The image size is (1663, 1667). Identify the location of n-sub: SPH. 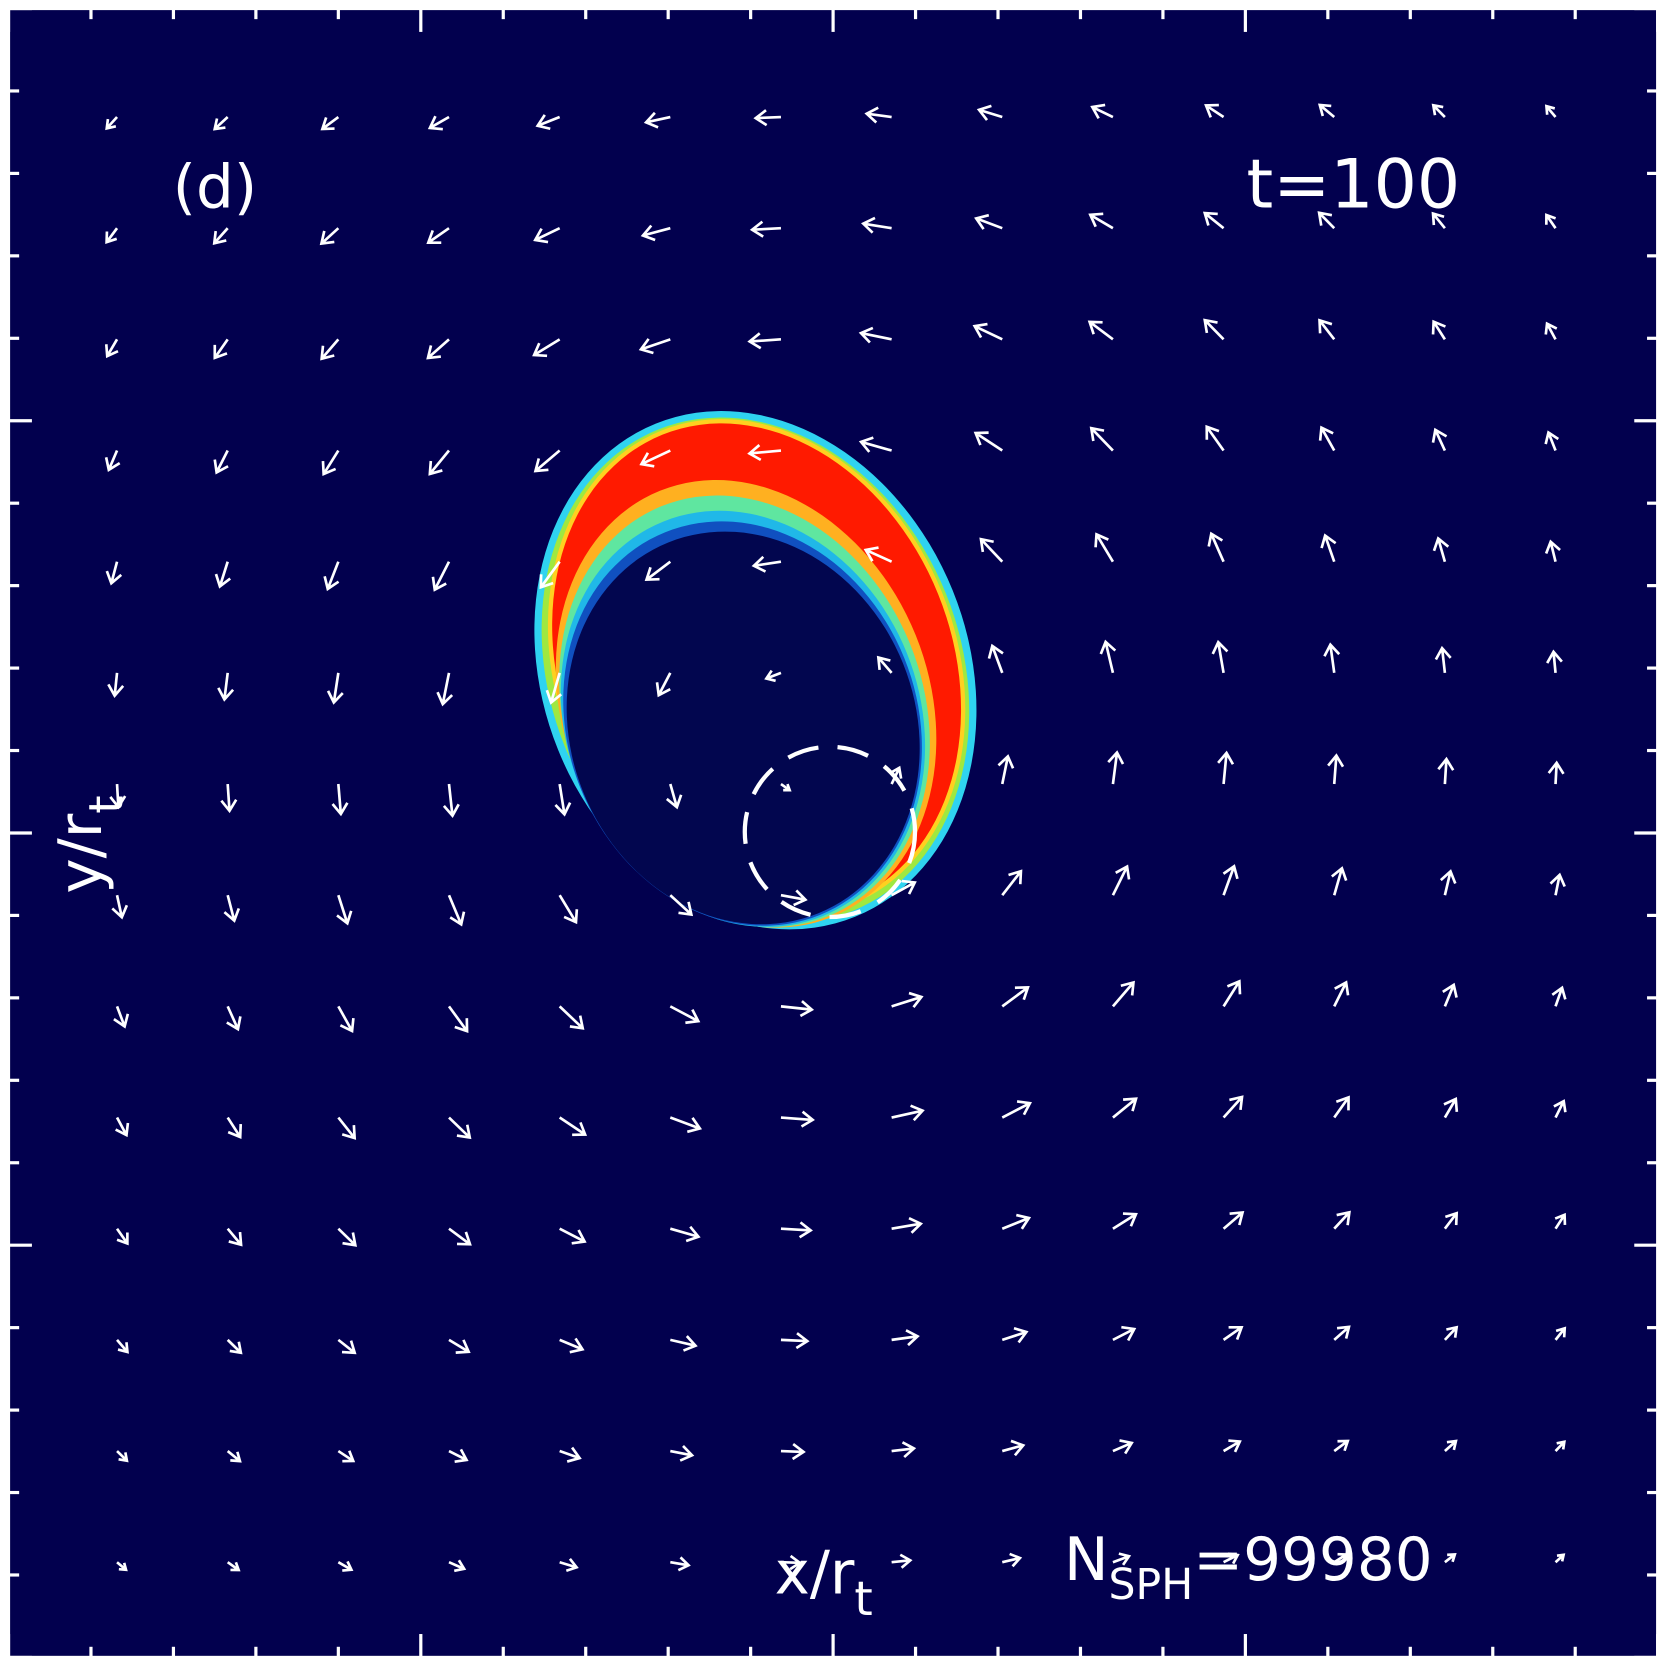
(1151, 1585).